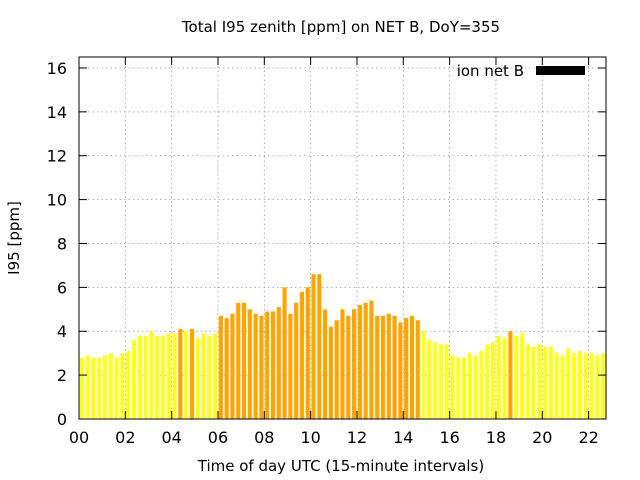 Image resolution: width=640 pixels, height=480 pixels. I want to click on y-tick-label-0: 0, so click(62, 419).